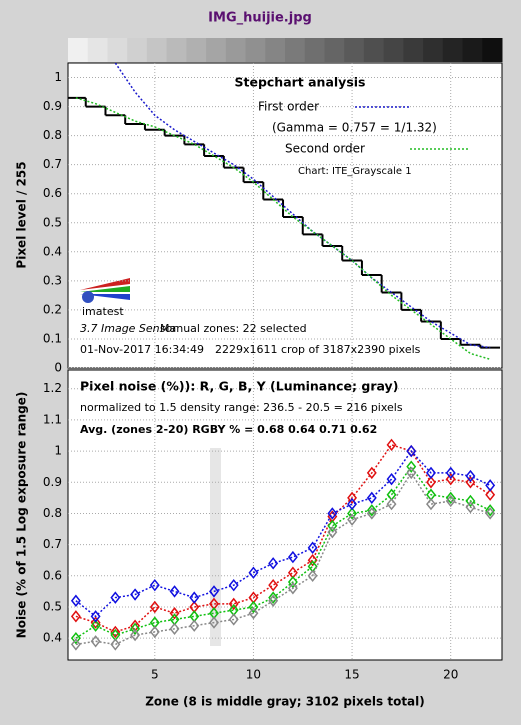  I want to click on chart-title: Stepchart analysis, so click(299, 82).